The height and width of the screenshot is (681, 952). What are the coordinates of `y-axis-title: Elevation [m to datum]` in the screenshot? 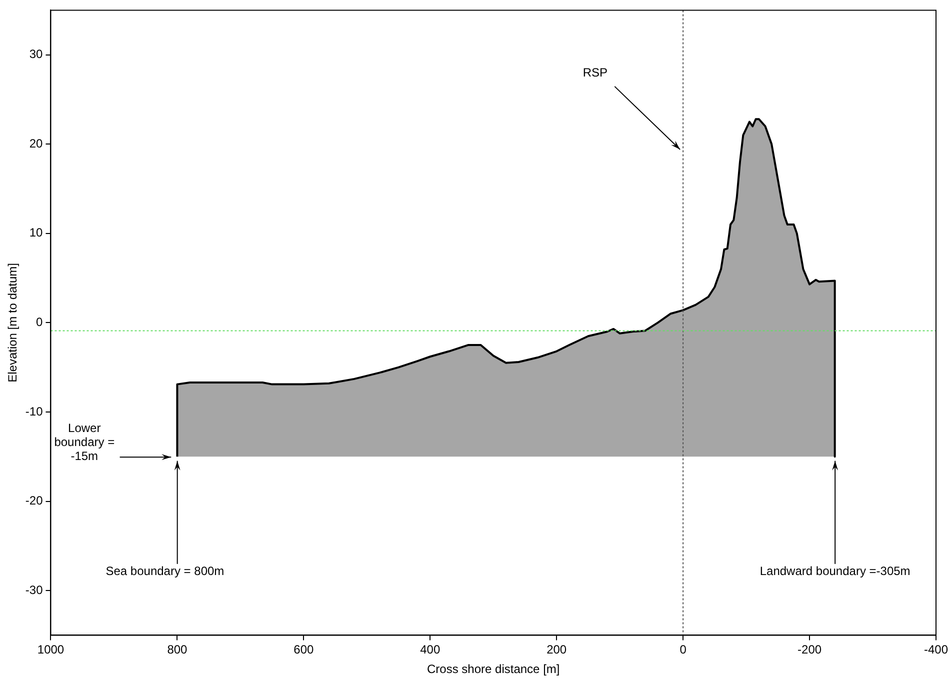 It's located at (13, 322).